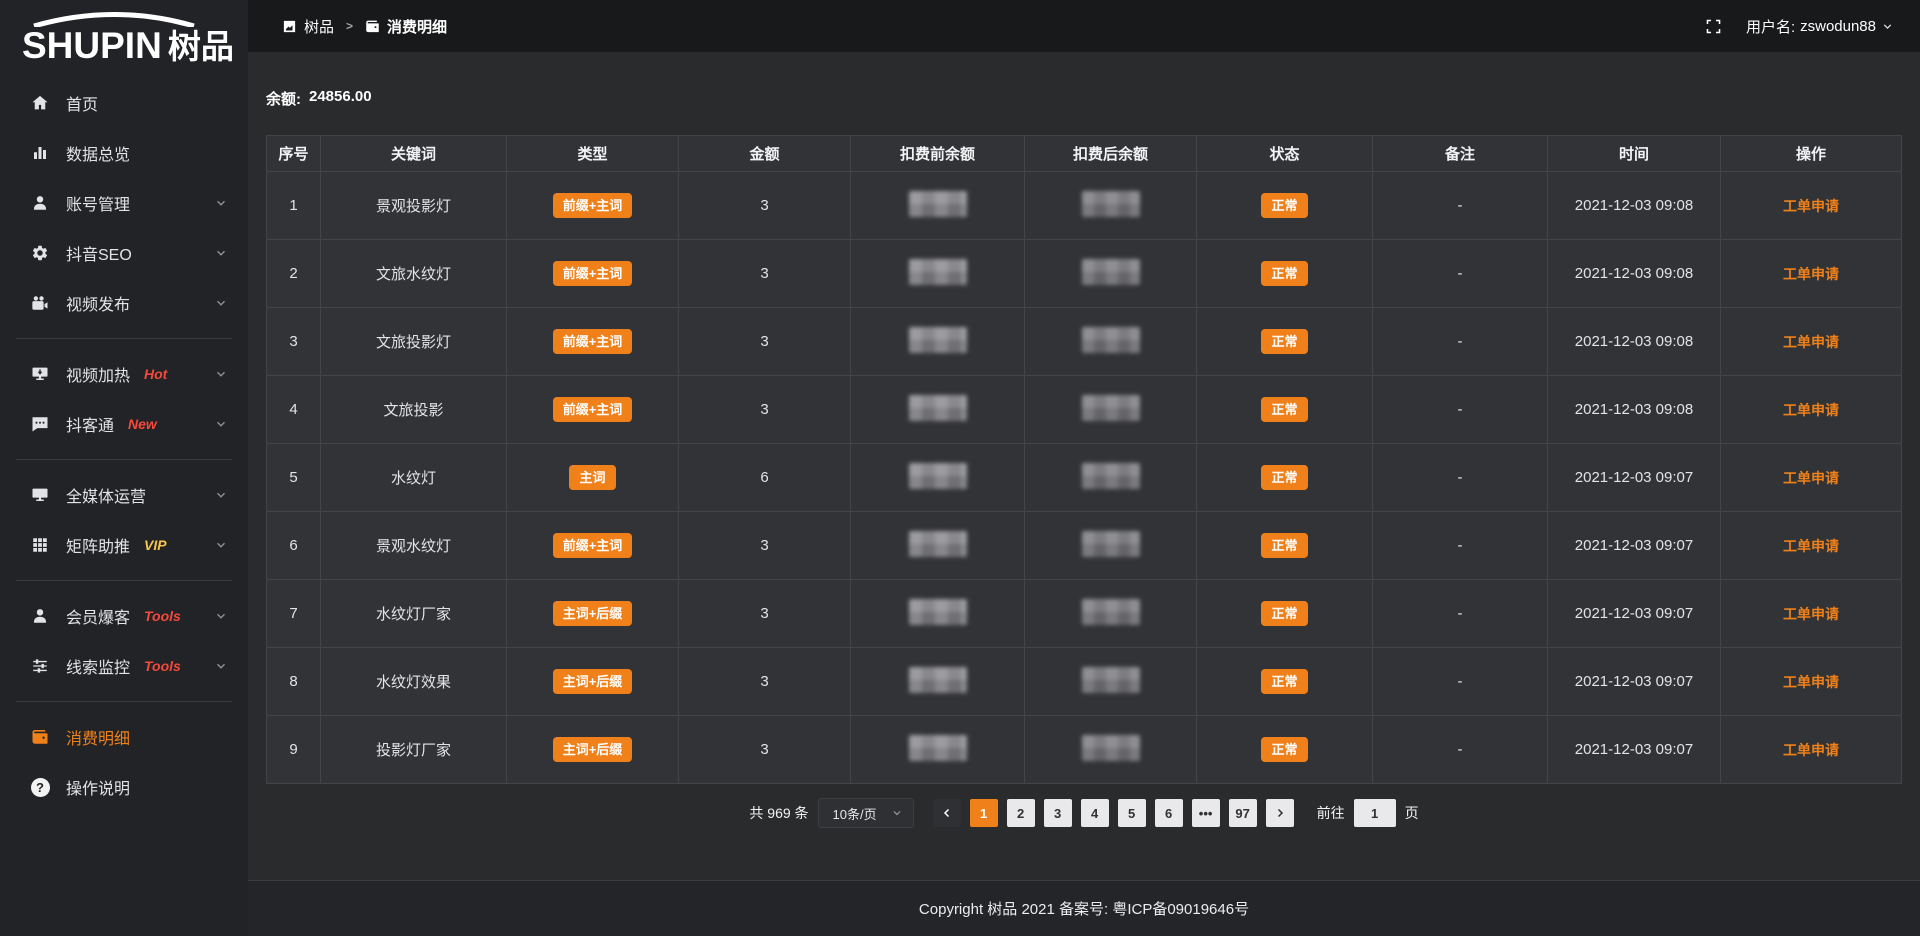 This screenshot has height=936, width=1920. Describe the element at coordinates (1084, 26) in the screenshot. I see `topbar: 树品 > 消费明细 用户名: zswodun88` at that location.